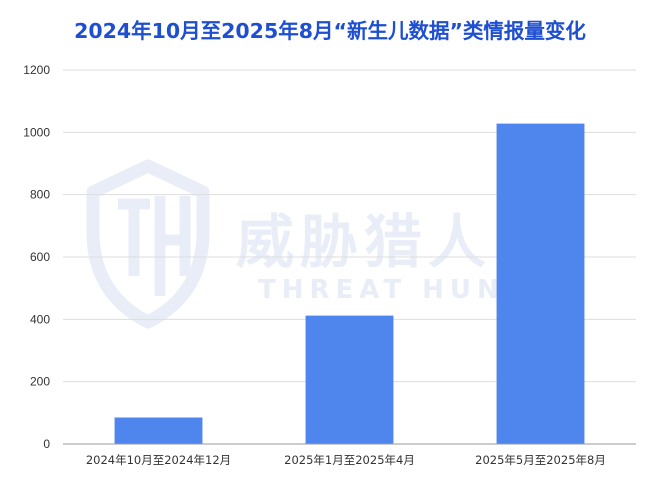 The height and width of the screenshot is (493, 660). What do you see at coordinates (148, 244) in the screenshot?
I see `shield-logo-icon` at bounding box center [148, 244].